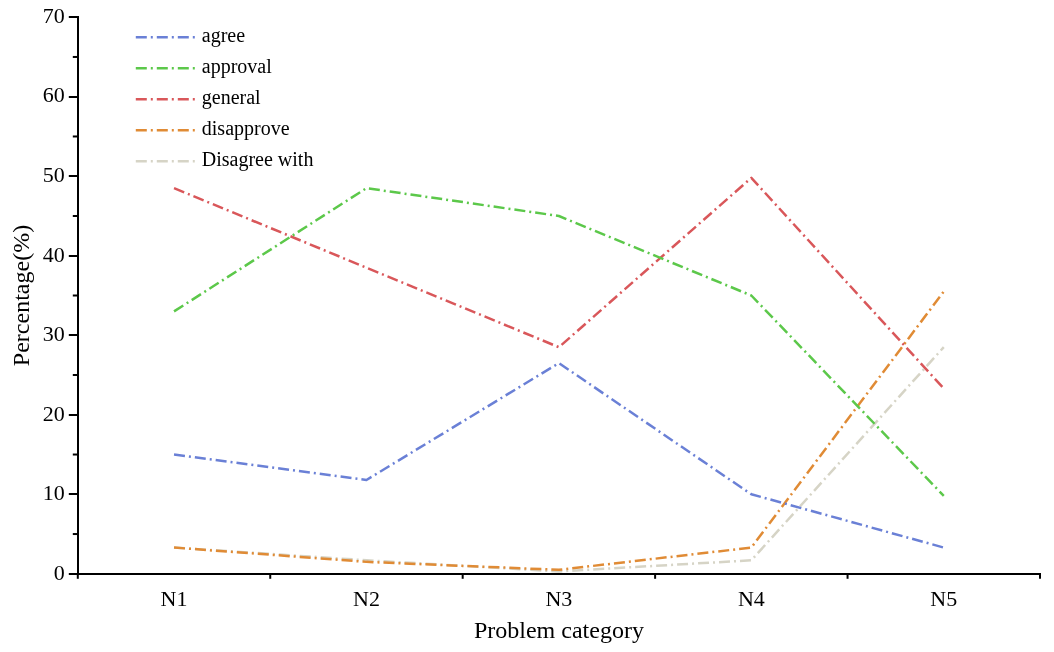  What do you see at coordinates (59, 572) in the screenshot?
I see `y-tick-label: 0` at bounding box center [59, 572].